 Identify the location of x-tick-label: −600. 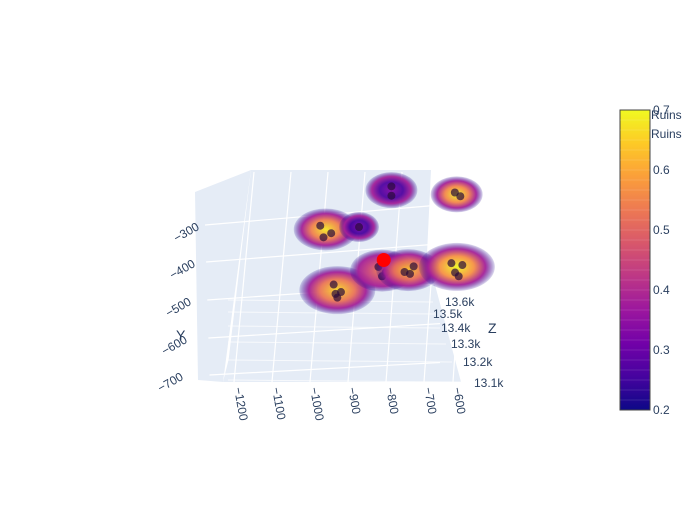
(459, 400).